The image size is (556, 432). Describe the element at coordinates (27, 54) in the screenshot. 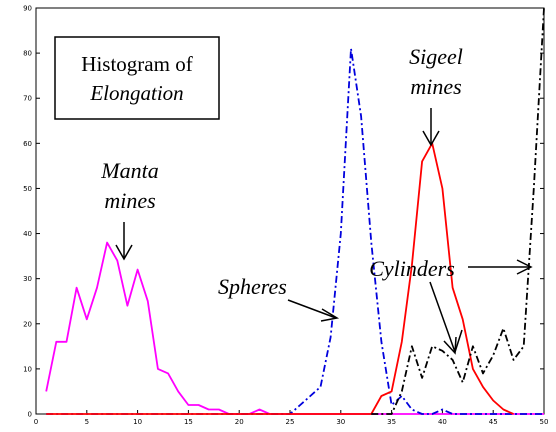

I see `y-tick-label: 80` at that location.